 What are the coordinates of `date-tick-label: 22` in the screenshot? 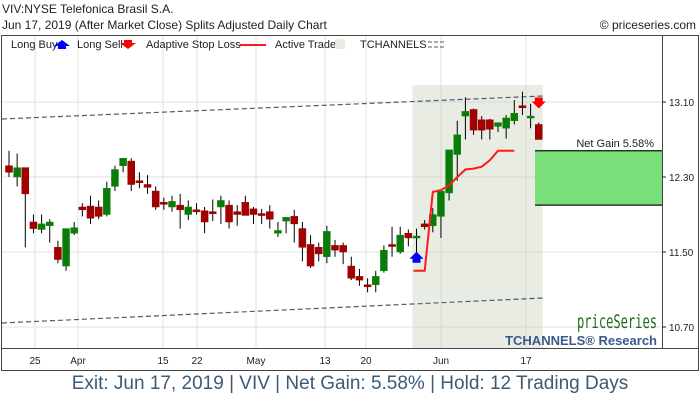 It's located at (197, 361).